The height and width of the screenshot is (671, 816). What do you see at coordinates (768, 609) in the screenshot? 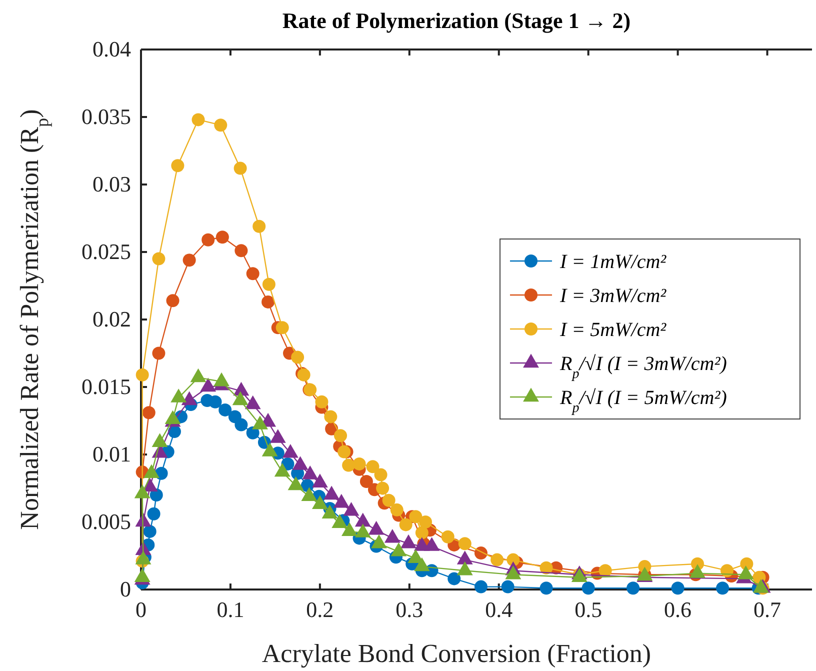
I see `x-tick-label: 0.7` at bounding box center [768, 609].